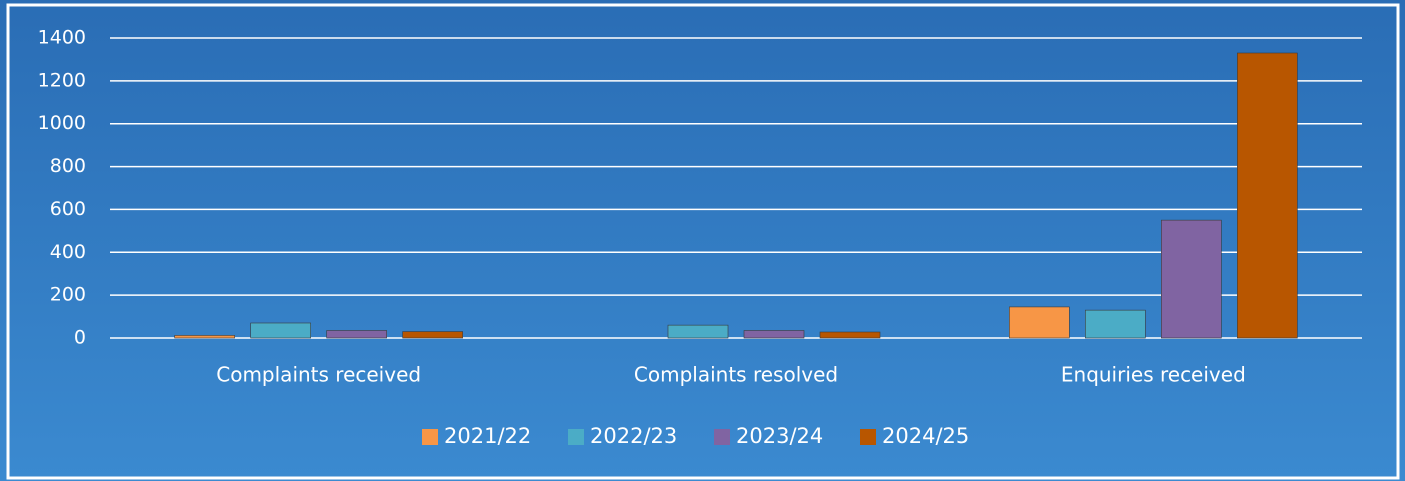  What do you see at coordinates (62, 38) in the screenshot?
I see `y-tick-label: 1400` at bounding box center [62, 38].